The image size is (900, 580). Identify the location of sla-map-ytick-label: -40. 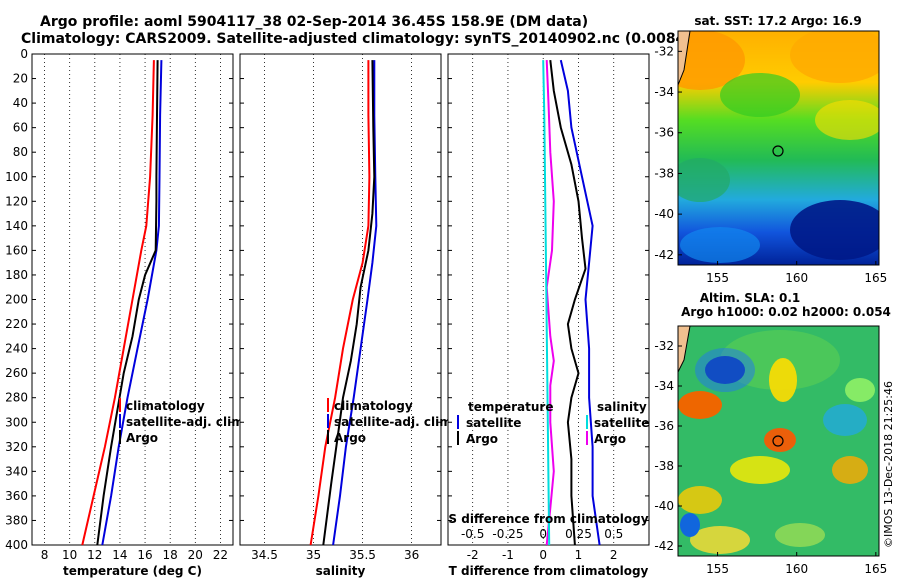
(664, 506).